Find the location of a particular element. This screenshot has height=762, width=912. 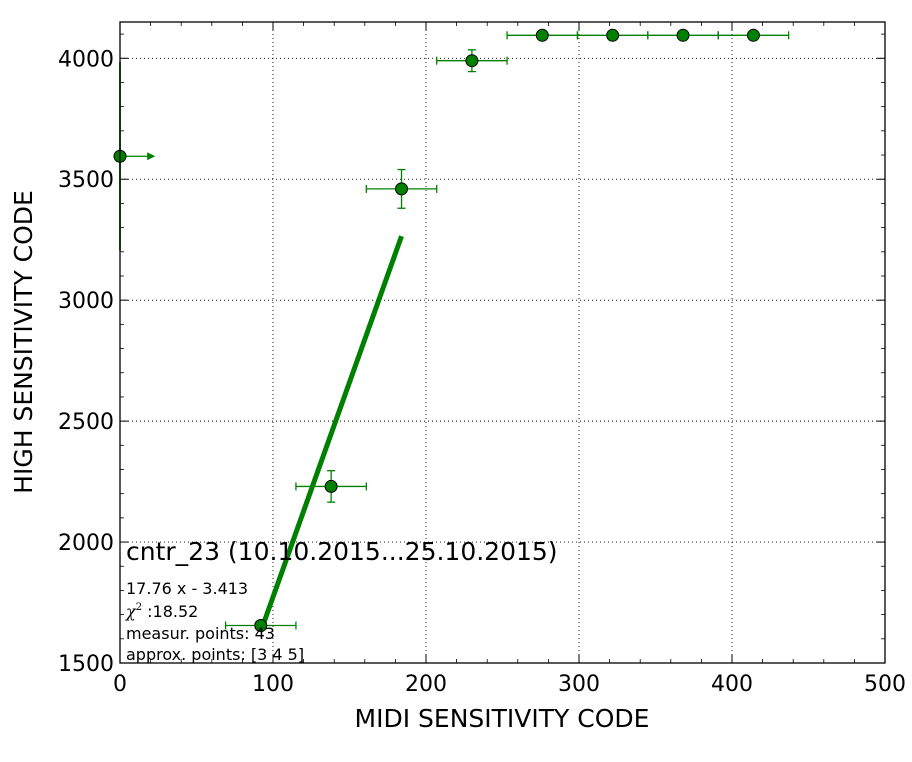

fit-line is located at coordinates (331, 434).